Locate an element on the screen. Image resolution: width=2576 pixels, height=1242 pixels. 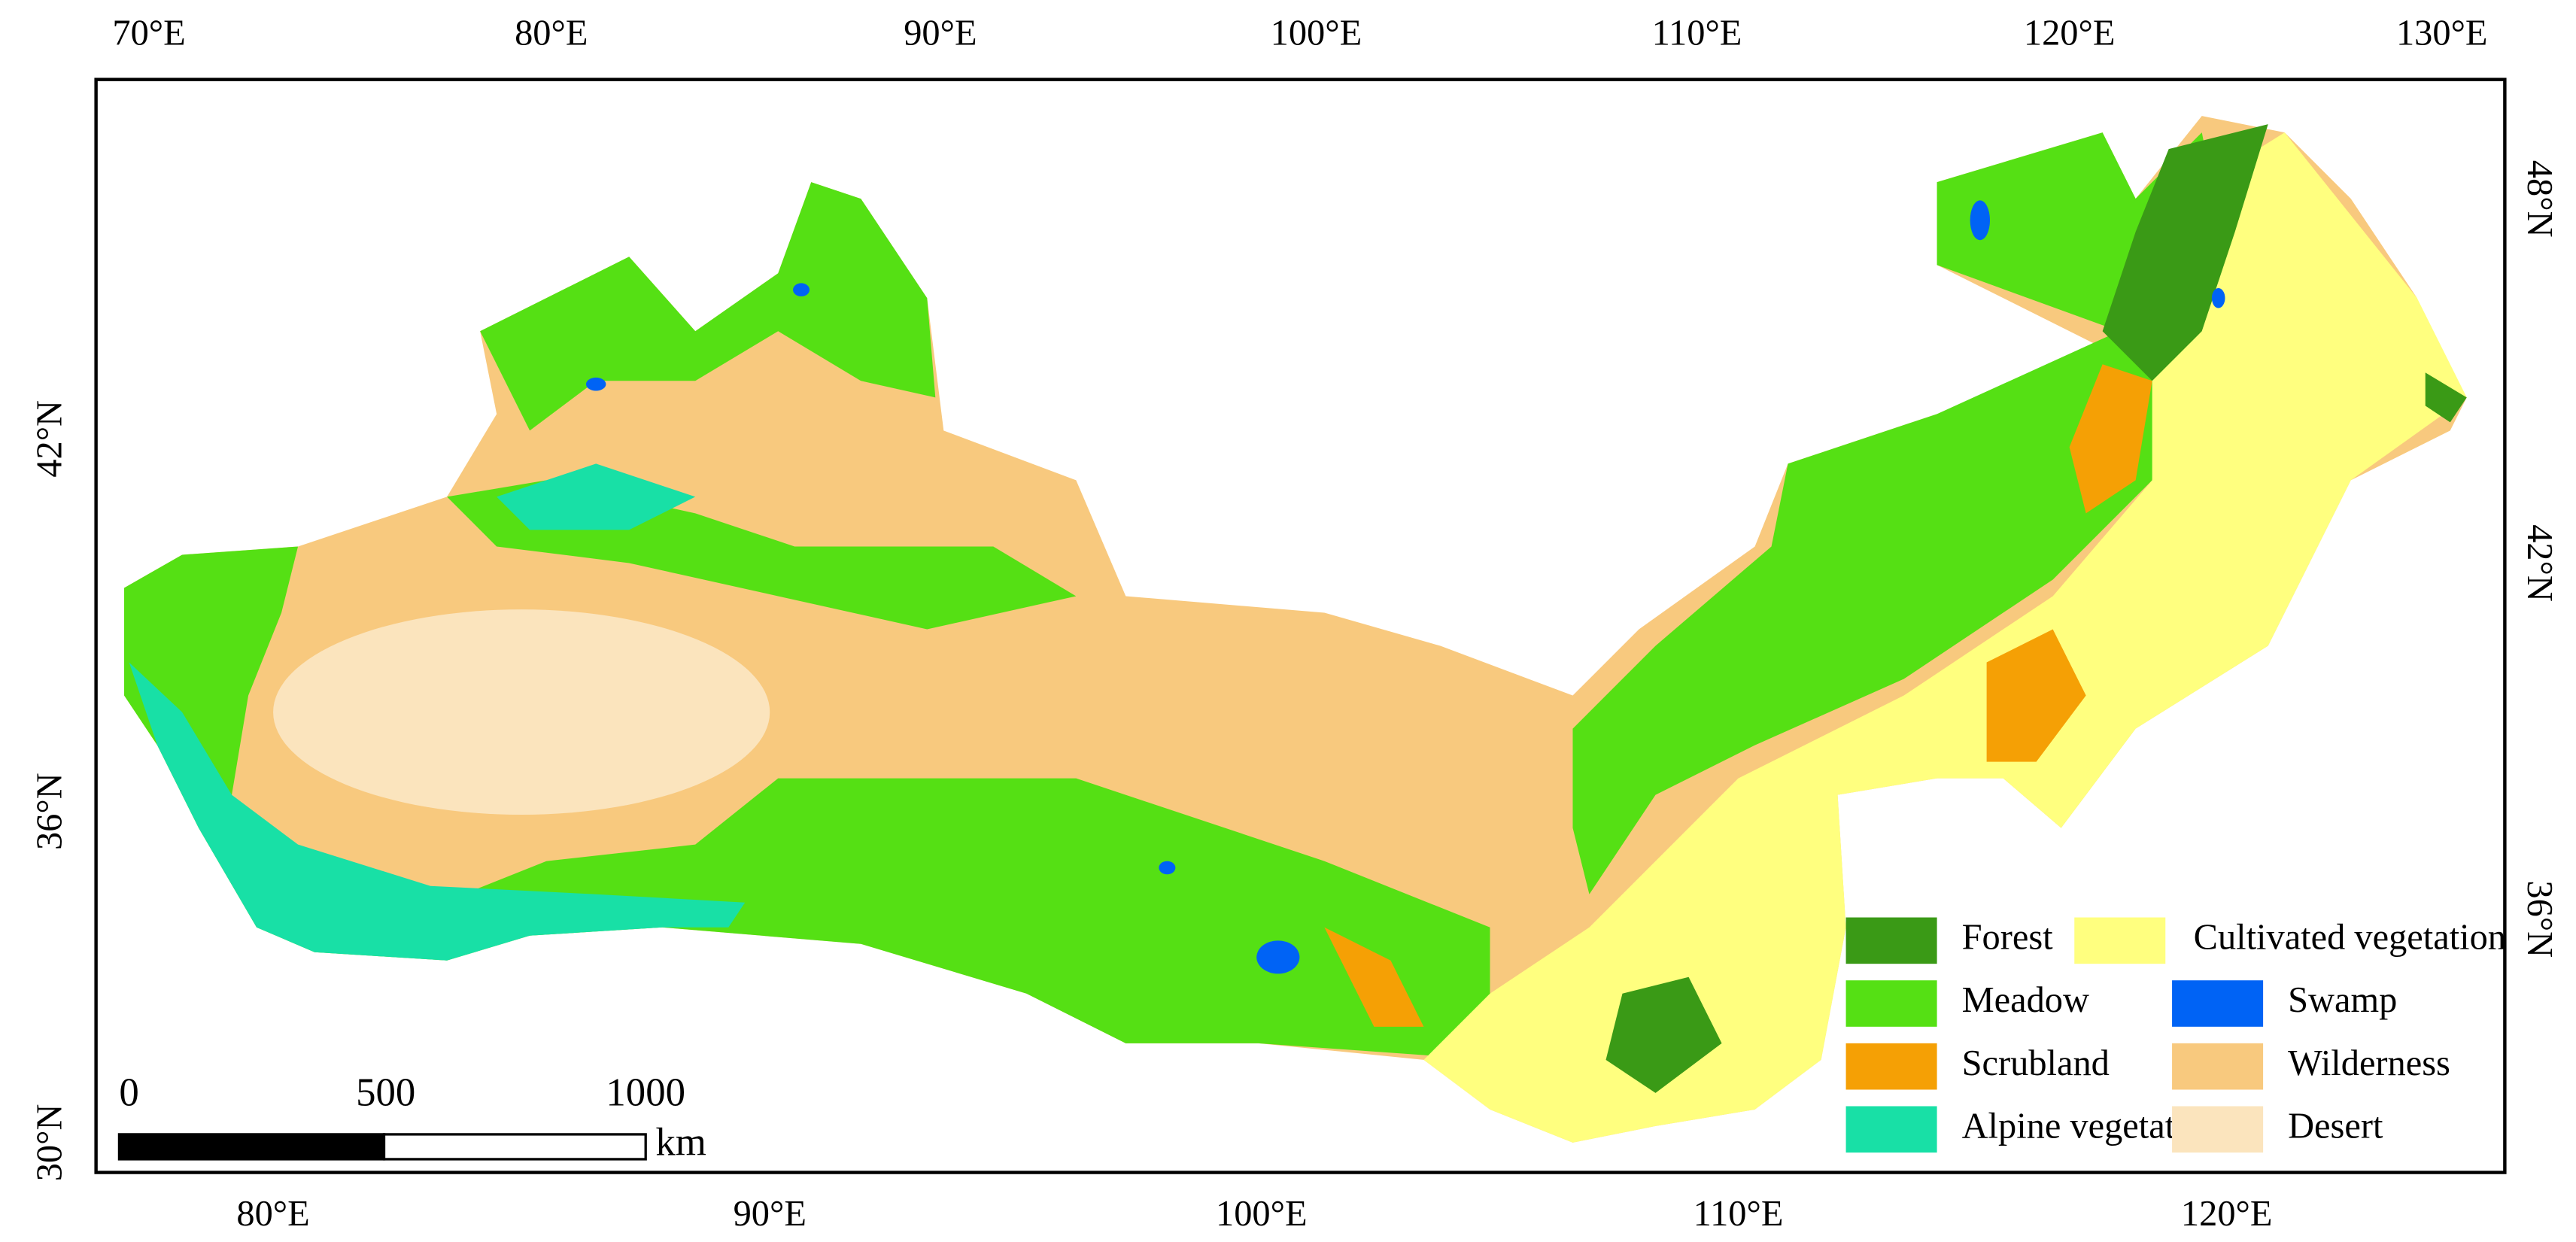
legend-label: Forest is located at coordinates (2008, 937).